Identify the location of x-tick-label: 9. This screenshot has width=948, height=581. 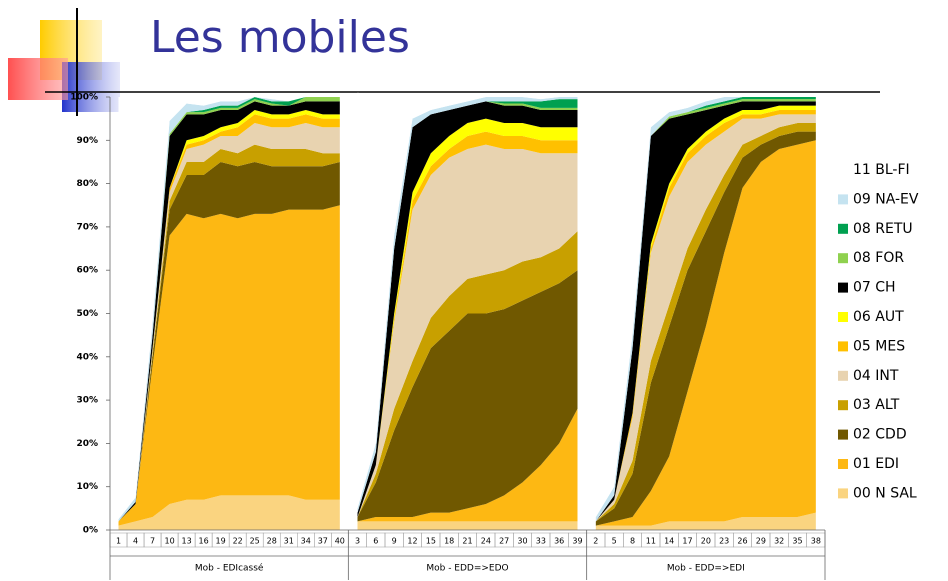
(394, 541).